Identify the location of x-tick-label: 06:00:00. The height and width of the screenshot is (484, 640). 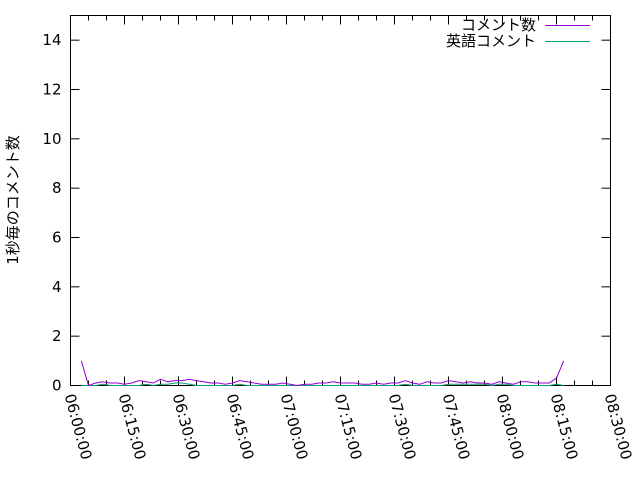
(78, 427).